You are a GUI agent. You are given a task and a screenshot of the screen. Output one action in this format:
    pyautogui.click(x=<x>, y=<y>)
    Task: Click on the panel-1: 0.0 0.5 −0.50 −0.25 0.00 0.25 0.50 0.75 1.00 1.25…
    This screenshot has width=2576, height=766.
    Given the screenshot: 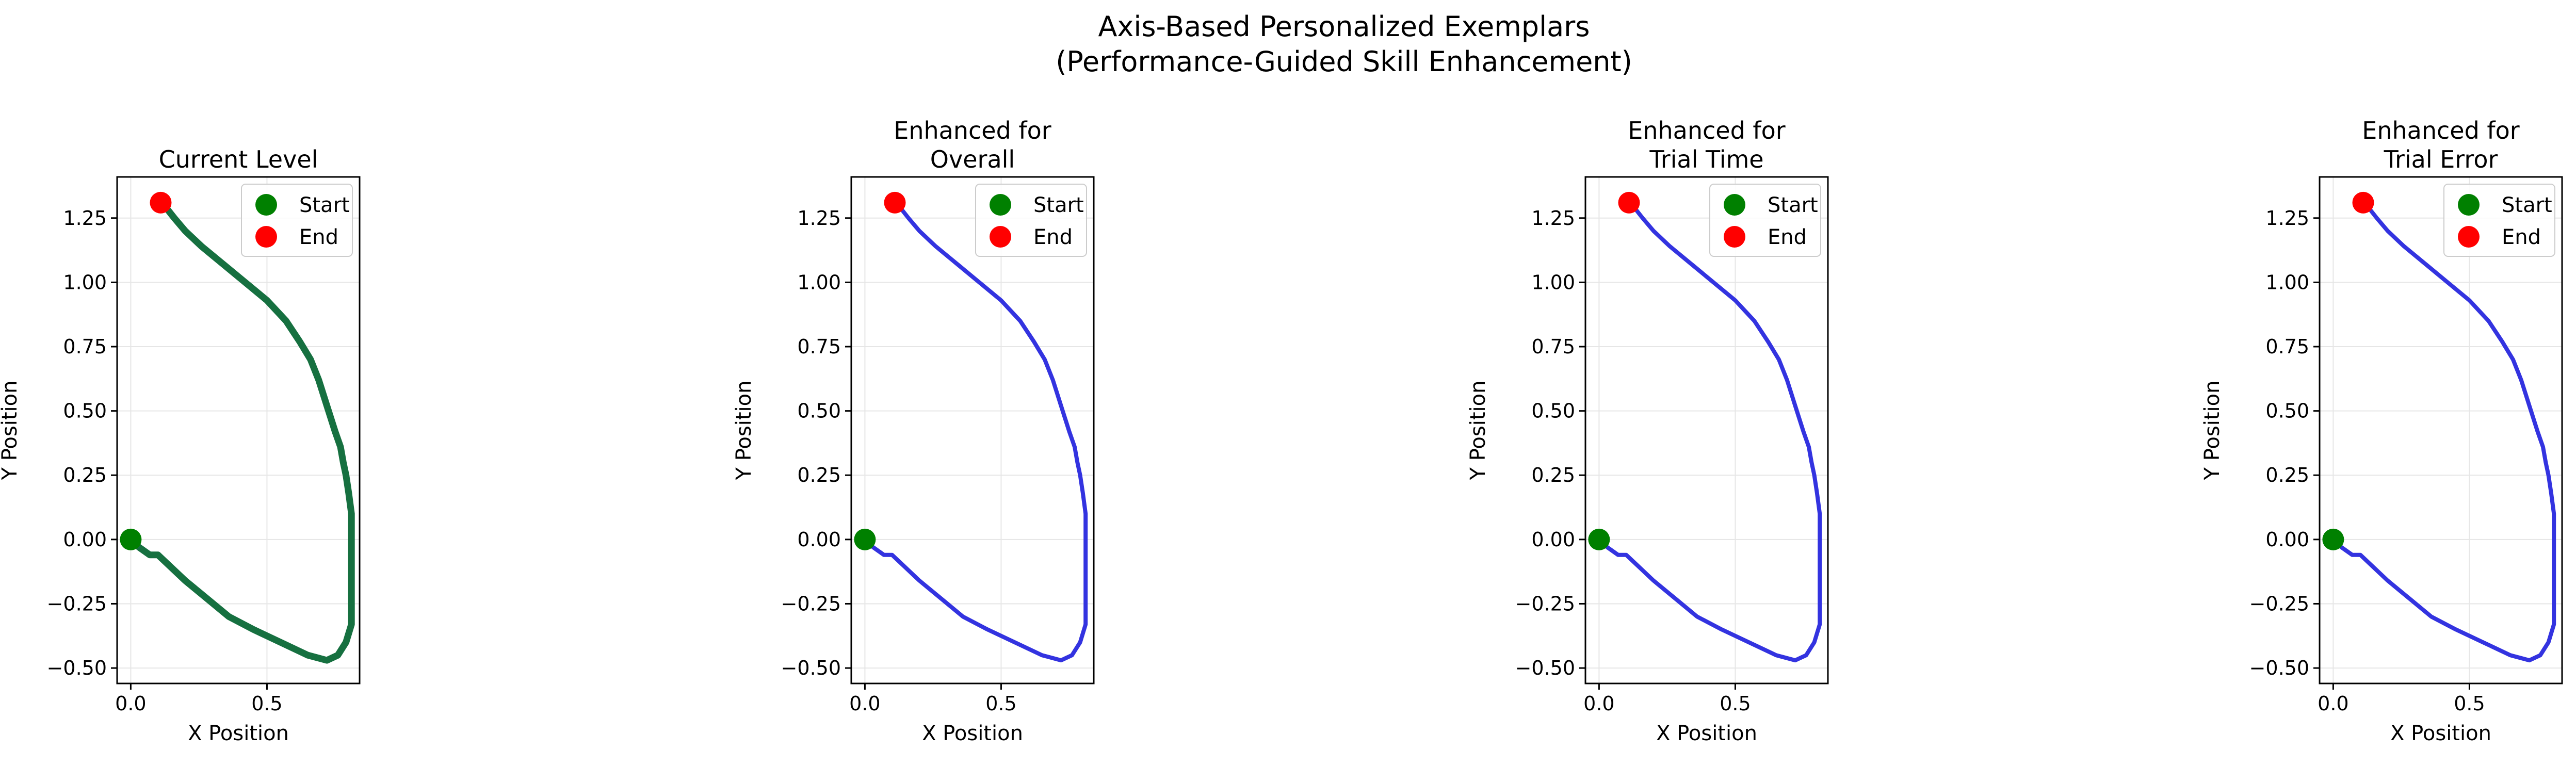 What is the action you would take?
    pyautogui.click(x=180, y=445)
    